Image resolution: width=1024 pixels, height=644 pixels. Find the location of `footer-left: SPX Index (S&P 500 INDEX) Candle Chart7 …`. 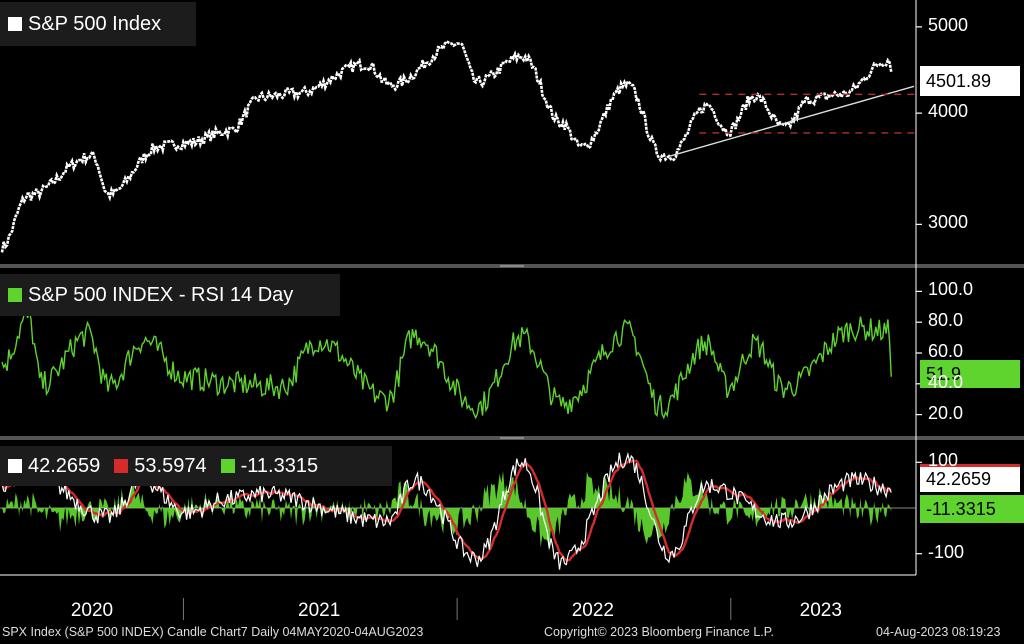

footer-left: SPX Index (S&P 500 INDEX) Candle Chart7 … is located at coordinates (213, 632).